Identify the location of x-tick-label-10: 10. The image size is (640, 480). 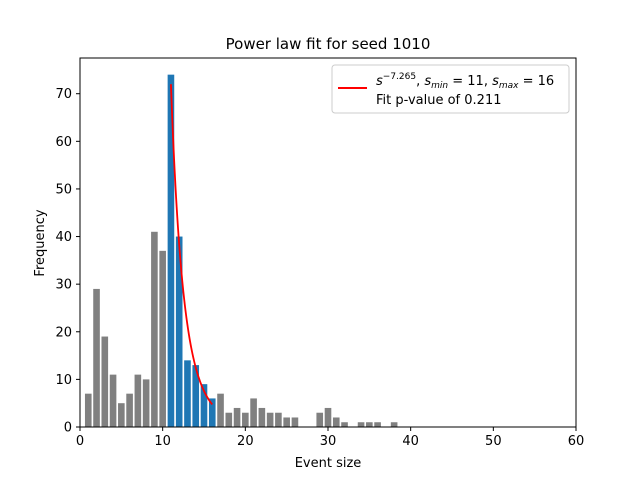
(162, 441).